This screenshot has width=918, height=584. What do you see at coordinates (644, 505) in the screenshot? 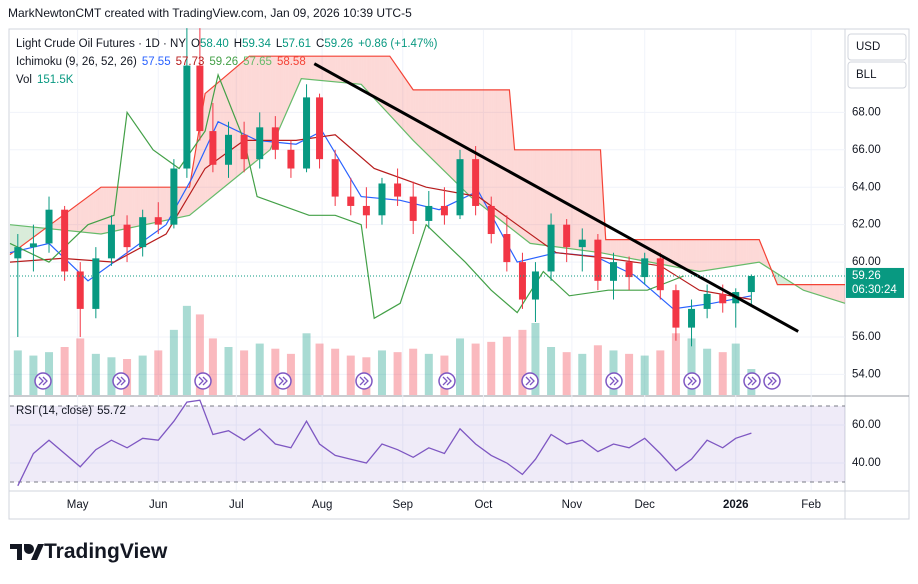
I see `x-tick-label: Dec` at bounding box center [644, 505].